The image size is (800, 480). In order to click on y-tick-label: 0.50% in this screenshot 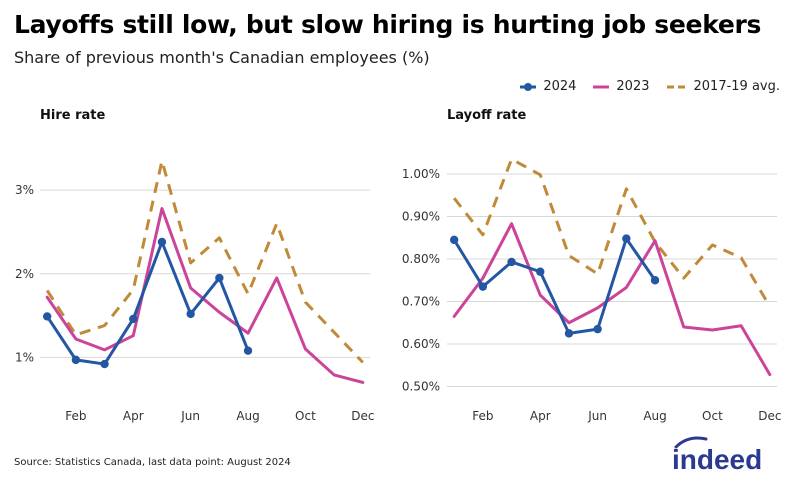, I will do `click(421, 387)`.